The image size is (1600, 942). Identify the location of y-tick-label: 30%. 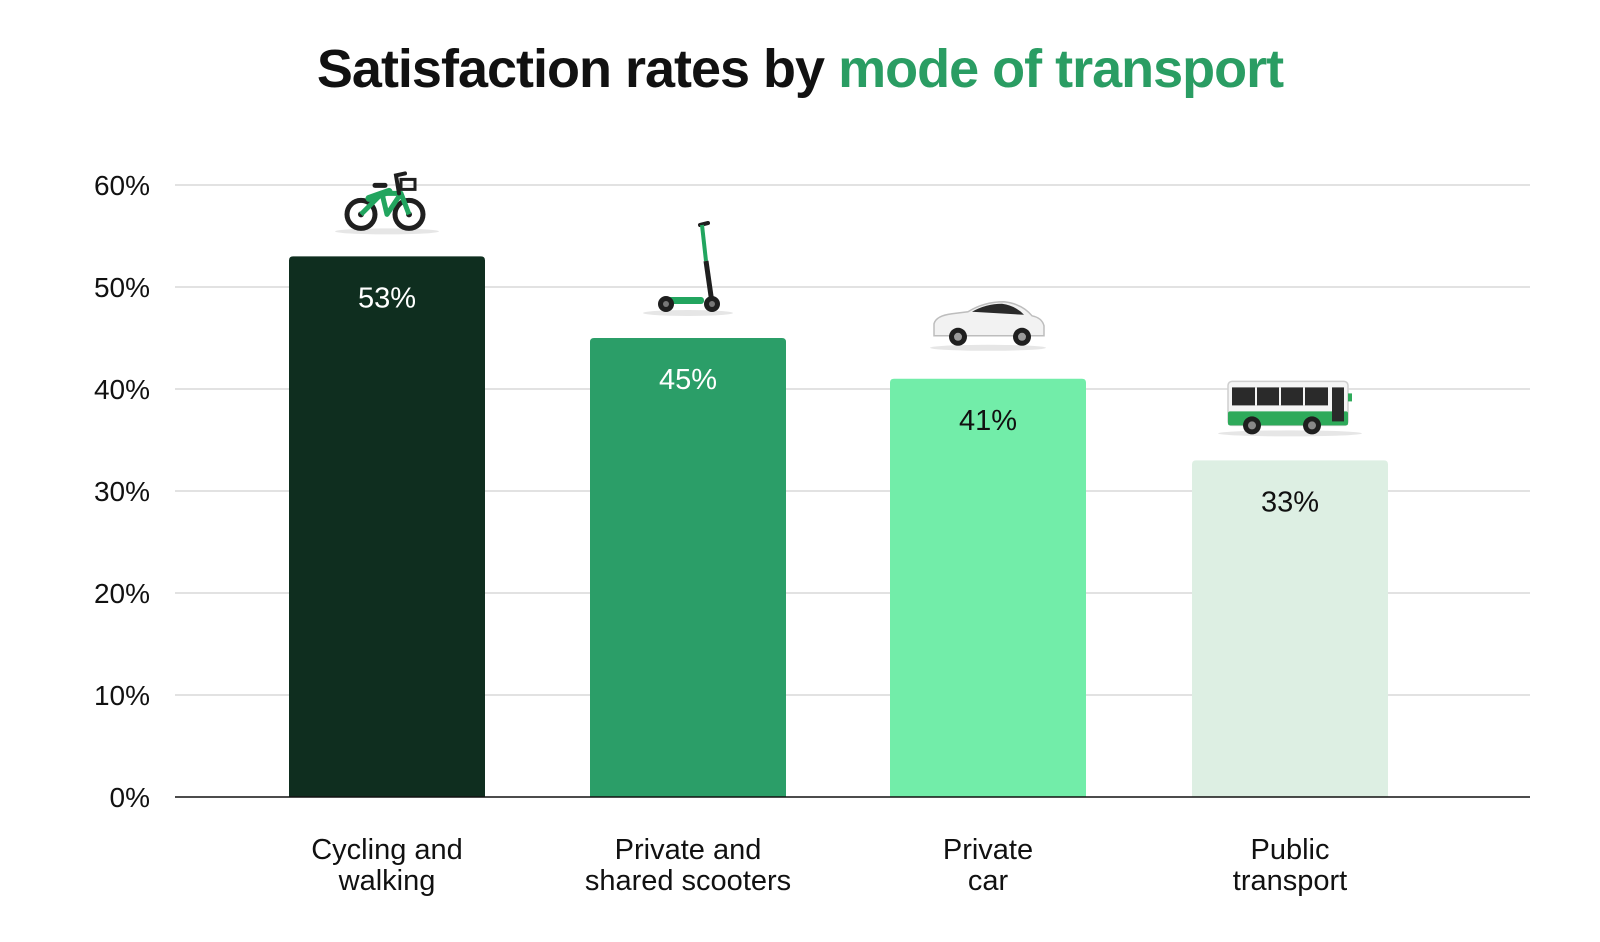
(122, 491).